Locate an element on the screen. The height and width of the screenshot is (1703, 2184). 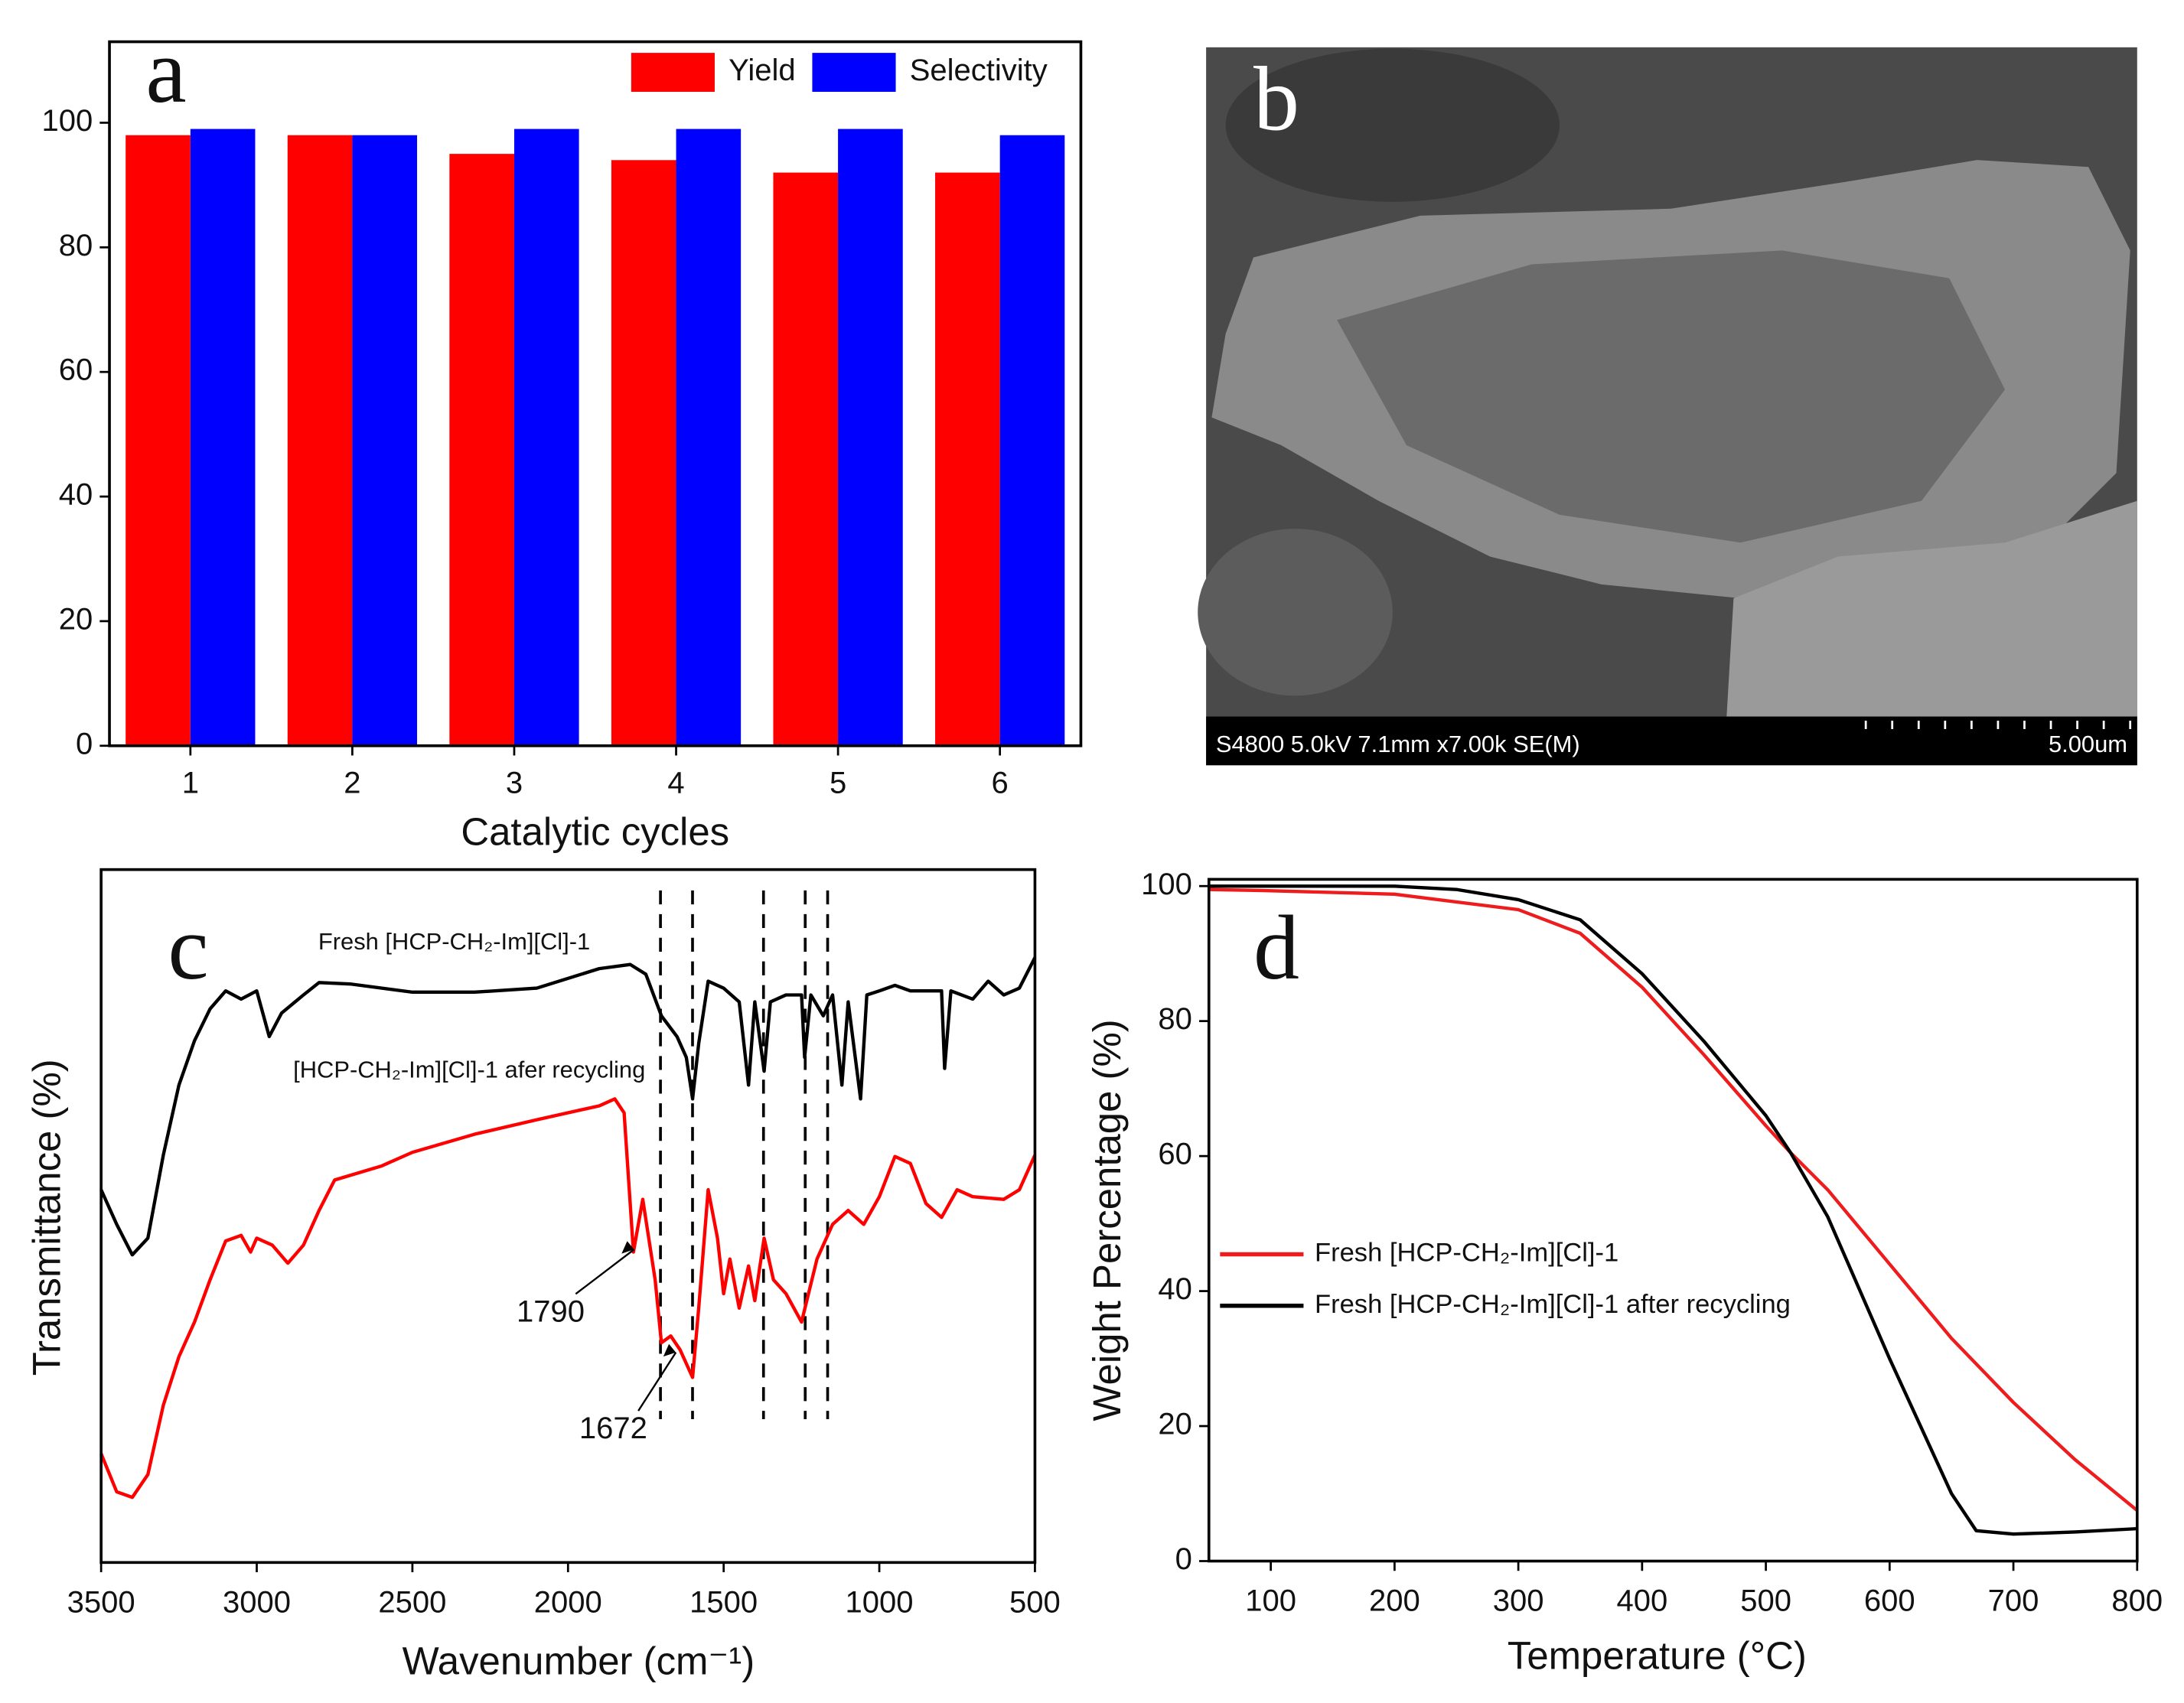
legend-label: Selectivity is located at coordinates (979, 70).